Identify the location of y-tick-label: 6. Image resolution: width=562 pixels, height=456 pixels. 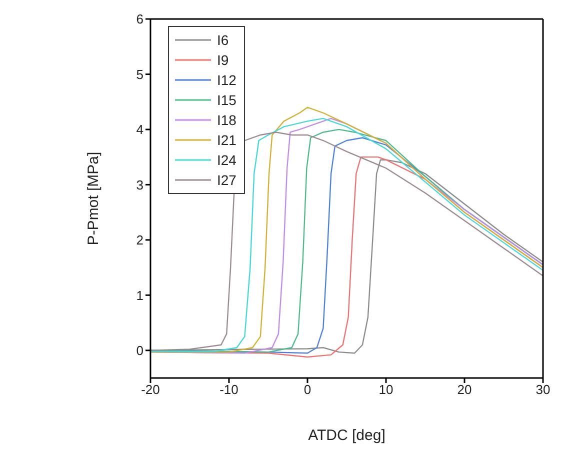
(140, 19).